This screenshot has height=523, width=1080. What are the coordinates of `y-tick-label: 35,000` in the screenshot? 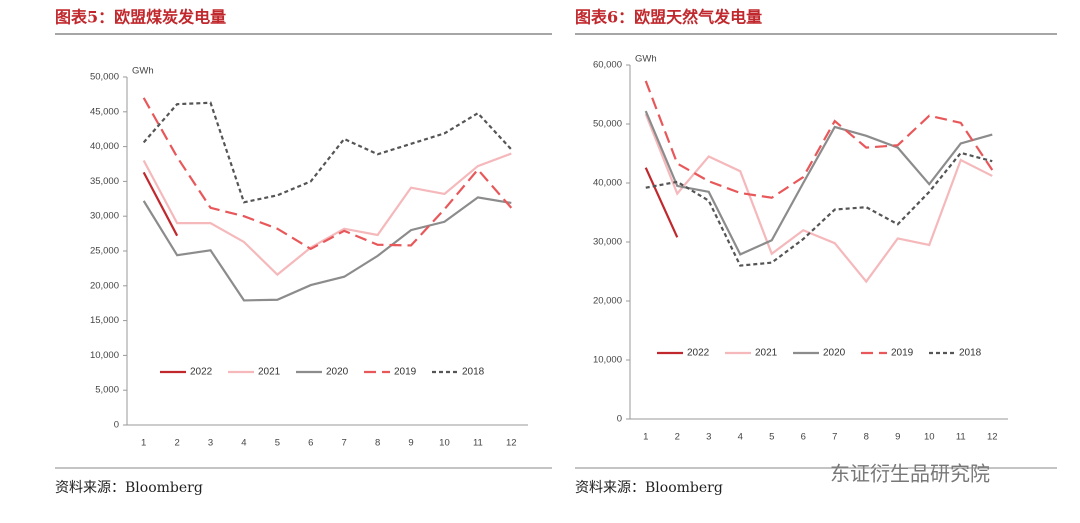 It's located at (104, 181).